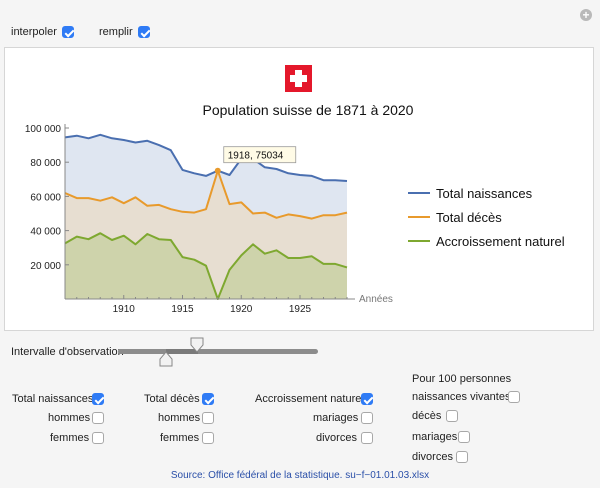 The height and width of the screenshot is (488, 600). Describe the element at coordinates (435, 437) in the screenshot. I see `mariages-rate-label: mariages` at that location.